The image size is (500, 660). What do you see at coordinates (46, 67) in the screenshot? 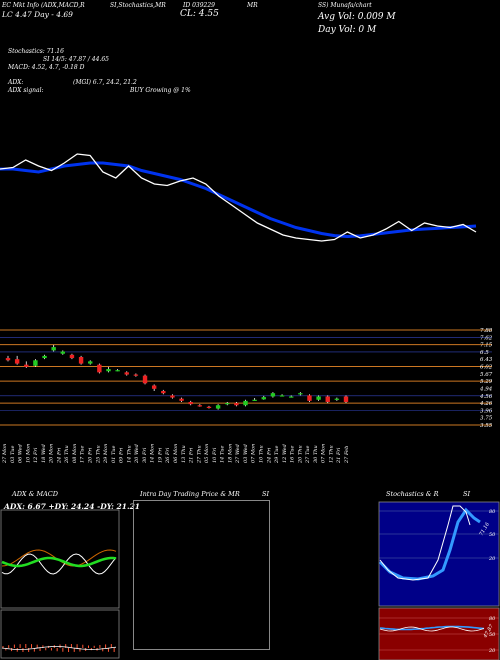
I see `macd-info: MACD: 4.52, 4.7, -0.18 D` at bounding box center [46, 67].